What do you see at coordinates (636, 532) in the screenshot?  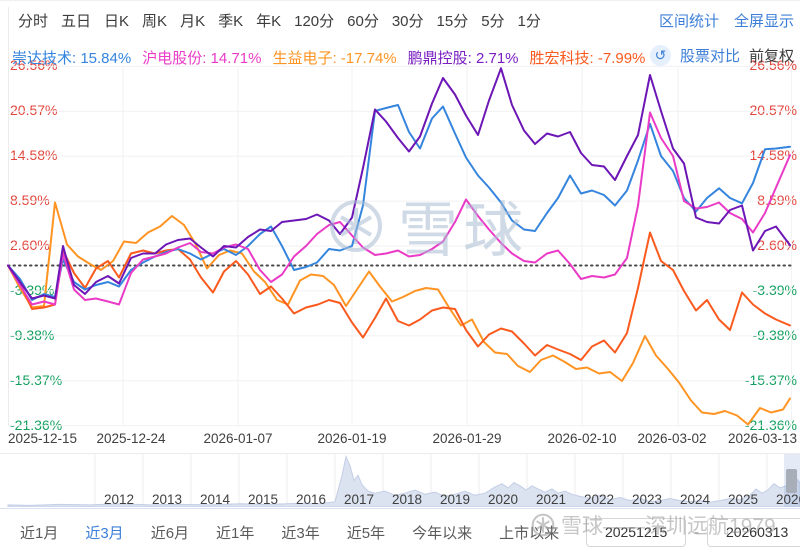 I see `start-date-input` at bounding box center [636, 532].